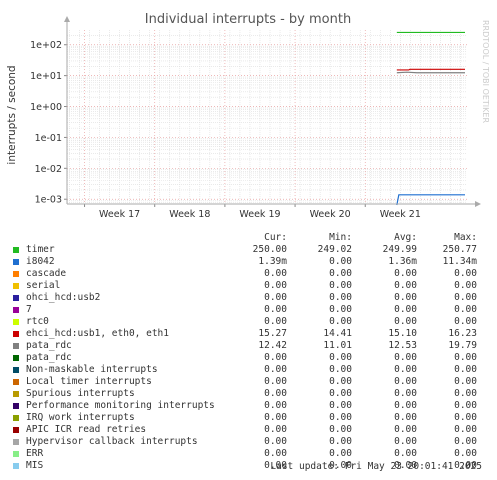 The height and width of the screenshot is (480, 497). I want to click on legend-row: Spurious interrupts 0.00 0.00 0.00 0.00, so click(248, 394).